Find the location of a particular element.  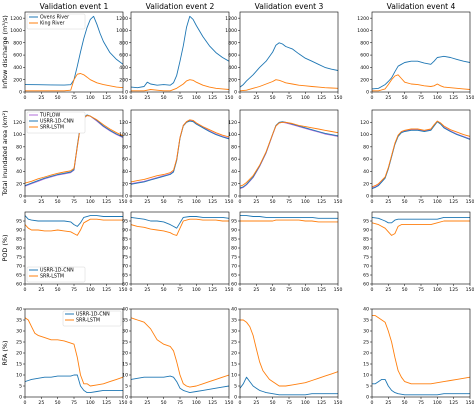

y-tick-label: 25 is located at coordinates (366, 343).